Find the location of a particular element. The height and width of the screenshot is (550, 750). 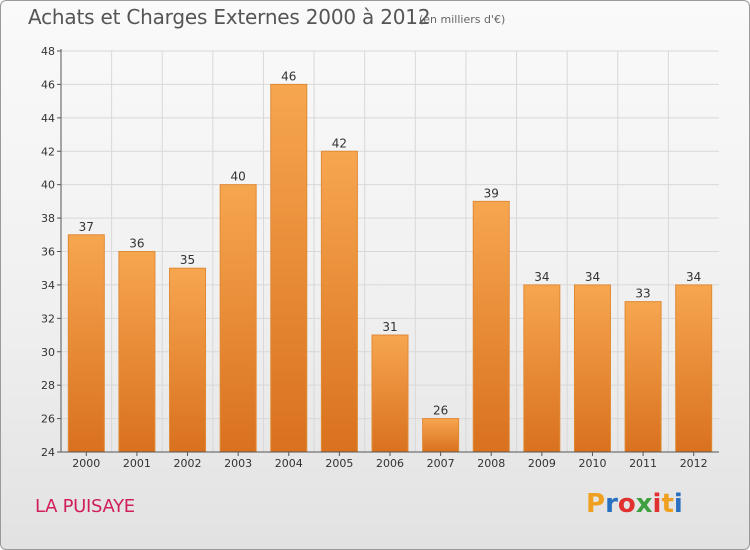

bar-2004 is located at coordinates (289, 268).